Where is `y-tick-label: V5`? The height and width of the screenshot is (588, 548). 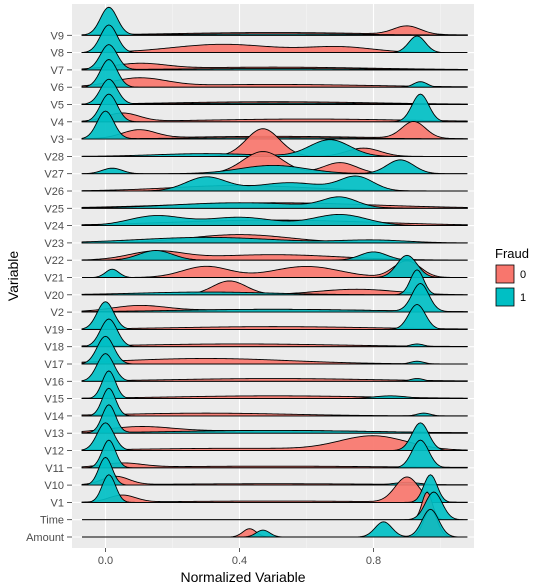
y-tick-label: V5 is located at coordinates (57, 106).